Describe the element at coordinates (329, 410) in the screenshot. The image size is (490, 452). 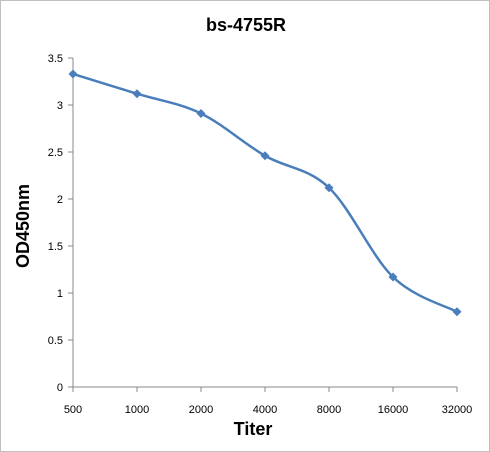
I see `x-tick-label: 8000` at that location.